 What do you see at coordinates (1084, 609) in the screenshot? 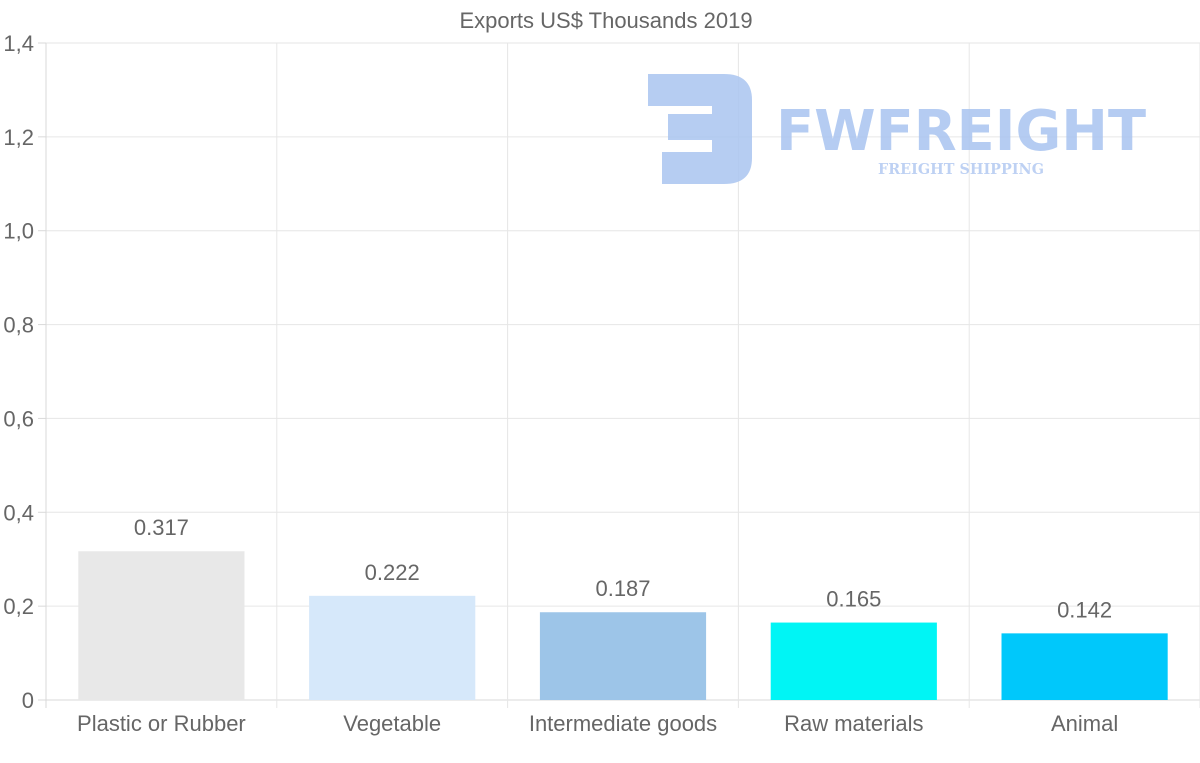
I see `bar-value-label: 0.142` at bounding box center [1084, 609].